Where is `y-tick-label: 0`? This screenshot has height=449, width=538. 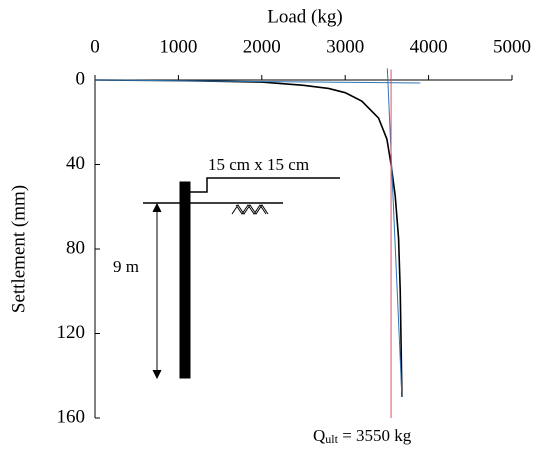 y-tick-label: 0 is located at coordinates (81, 78).